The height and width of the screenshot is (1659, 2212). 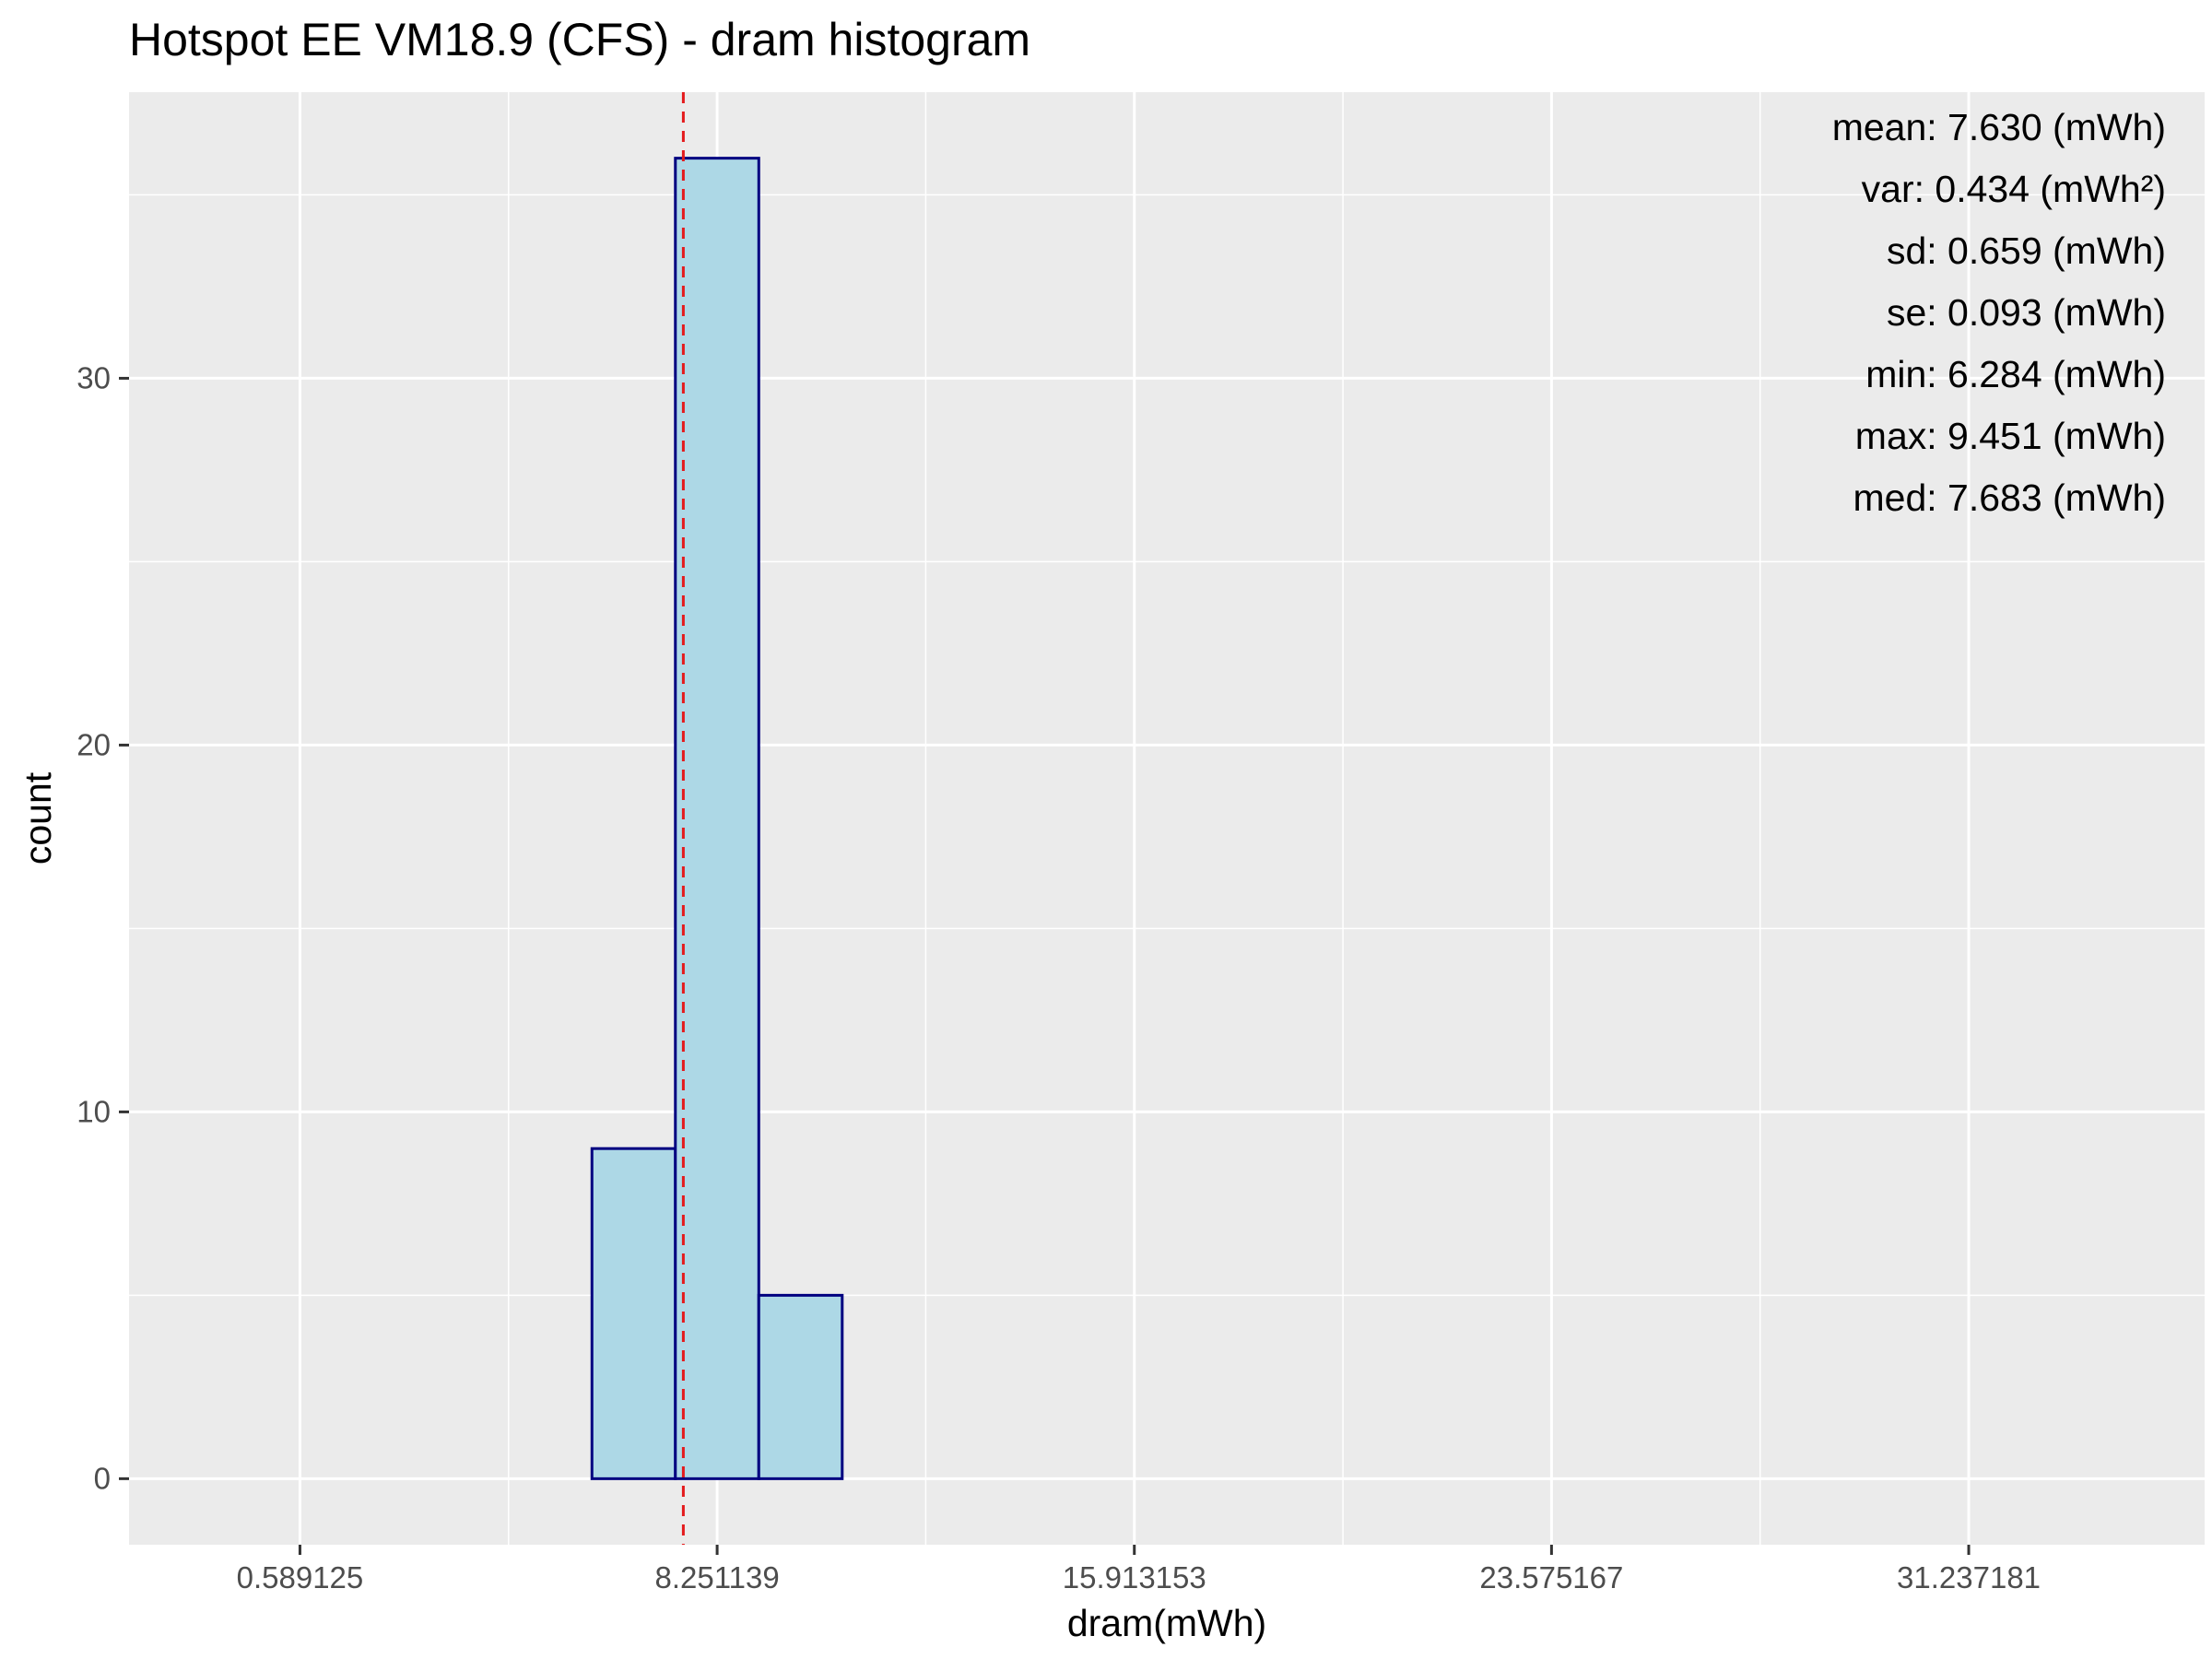 What do you see at coordinates (102, 927) in the screenshot?
I see `y-axis: 0 10 20 30` at bounding box center [102, 927].